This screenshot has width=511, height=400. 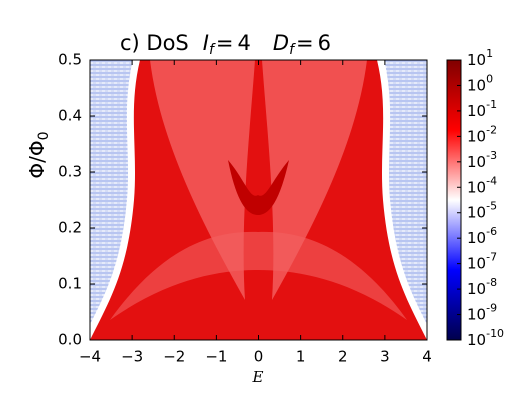 What do you see at coordinates (90, 357) in the screenshot?
I see `x-tick-label: −4` at bounding box center [90, 357].